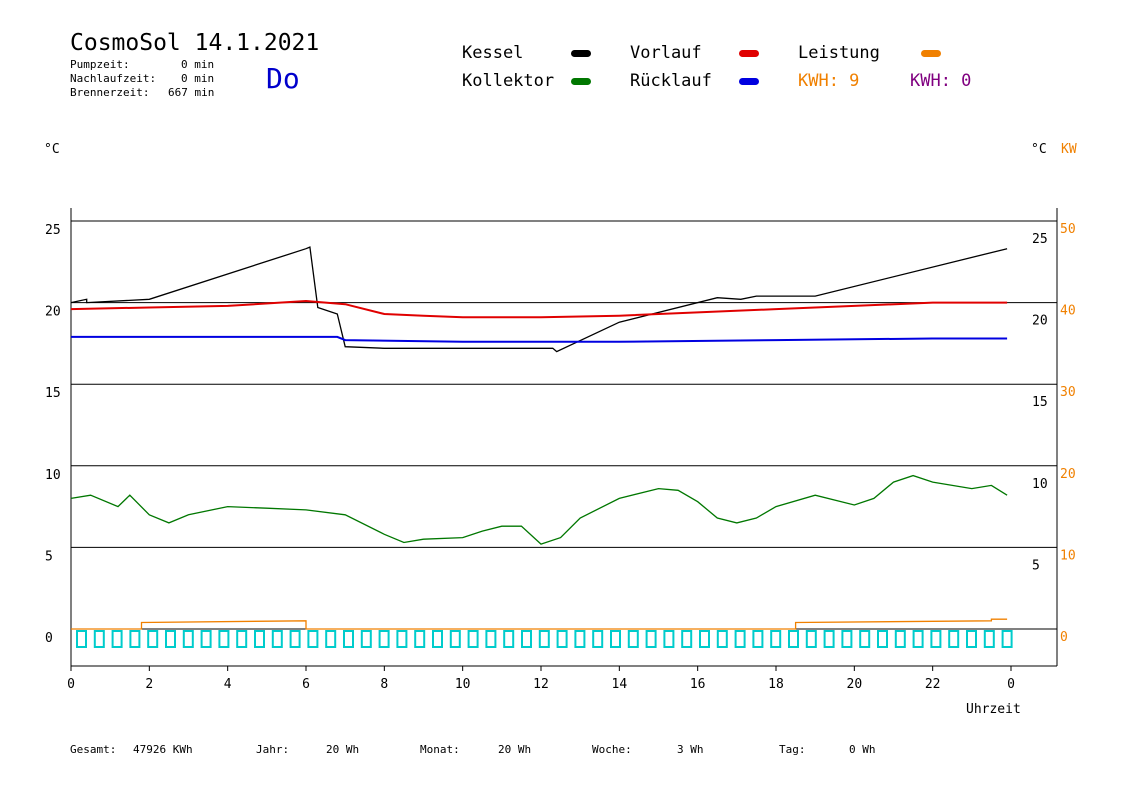  I want to click on series-leistung, so click(539, 624).